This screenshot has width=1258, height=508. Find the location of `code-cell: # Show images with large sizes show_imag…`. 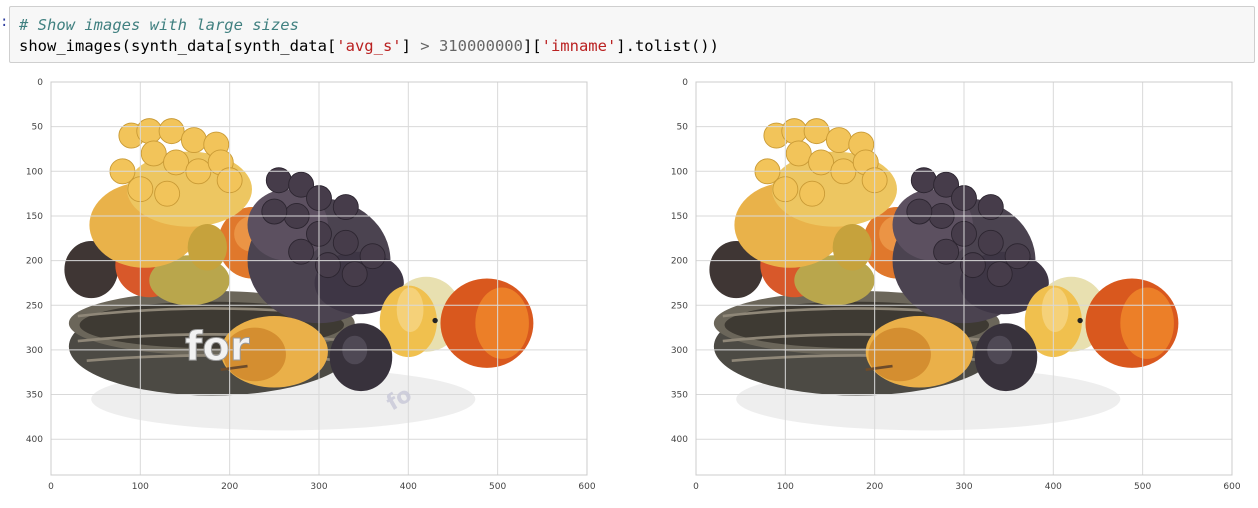

code-cell: # Show images with large sizes show_imag… is located at coordinates (632, 34).